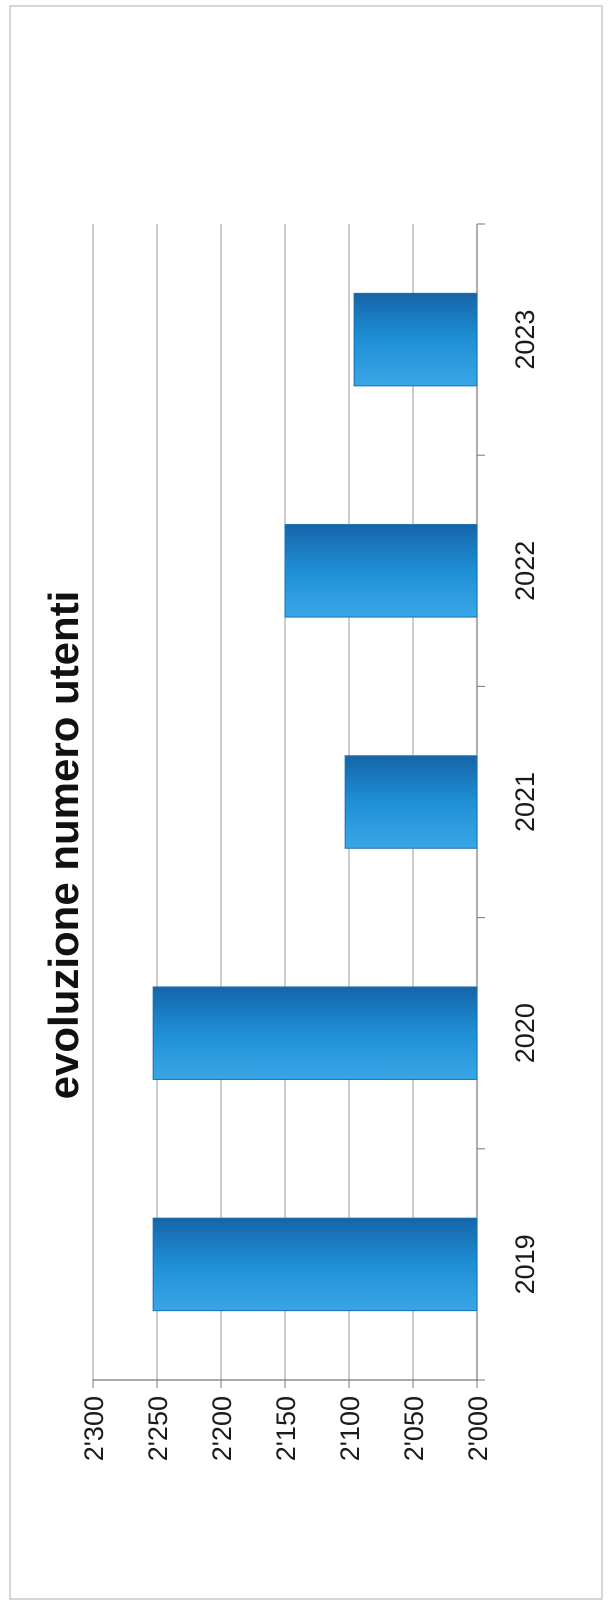 The height and width of the screenshot is (1609, 614). Describe the element at coordinates (525, 1033) in the screenshot. I see `category-label: 2020` at that location.